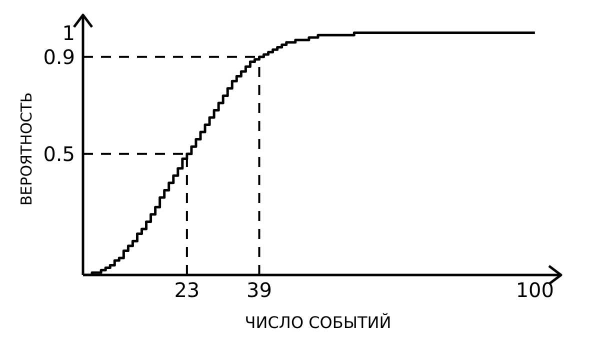  I want to click on y-tick-label: 0.5, so click(59, 154).